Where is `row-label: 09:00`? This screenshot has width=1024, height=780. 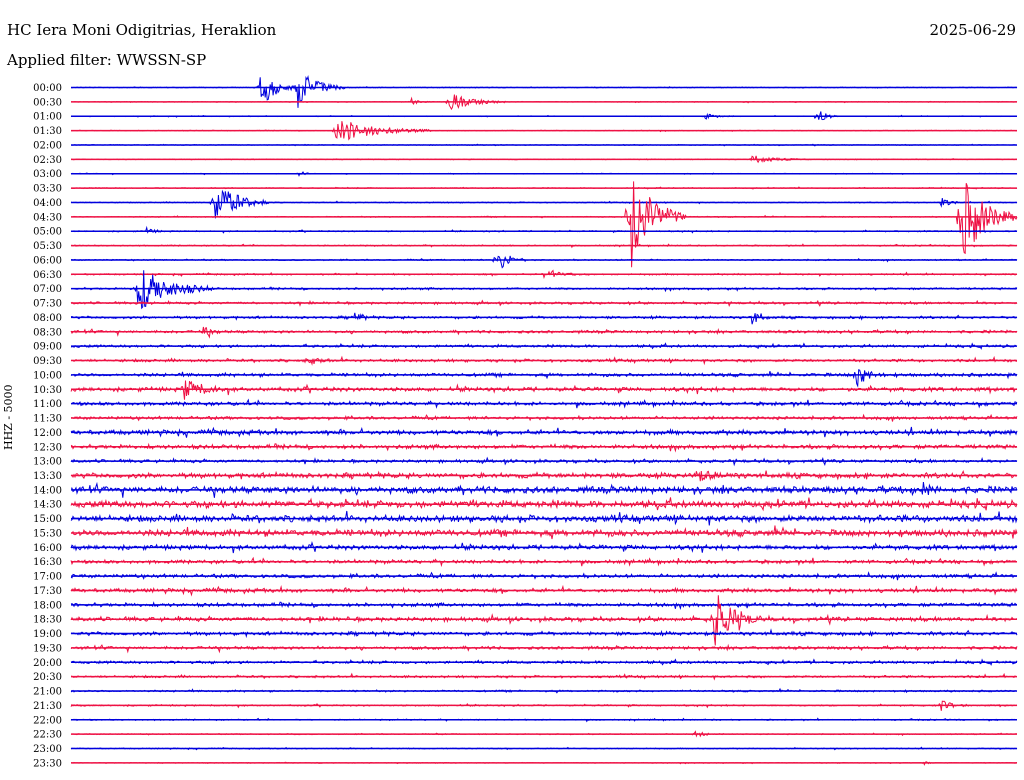
row-label: 09:00 is located at coordinates (47, 347).